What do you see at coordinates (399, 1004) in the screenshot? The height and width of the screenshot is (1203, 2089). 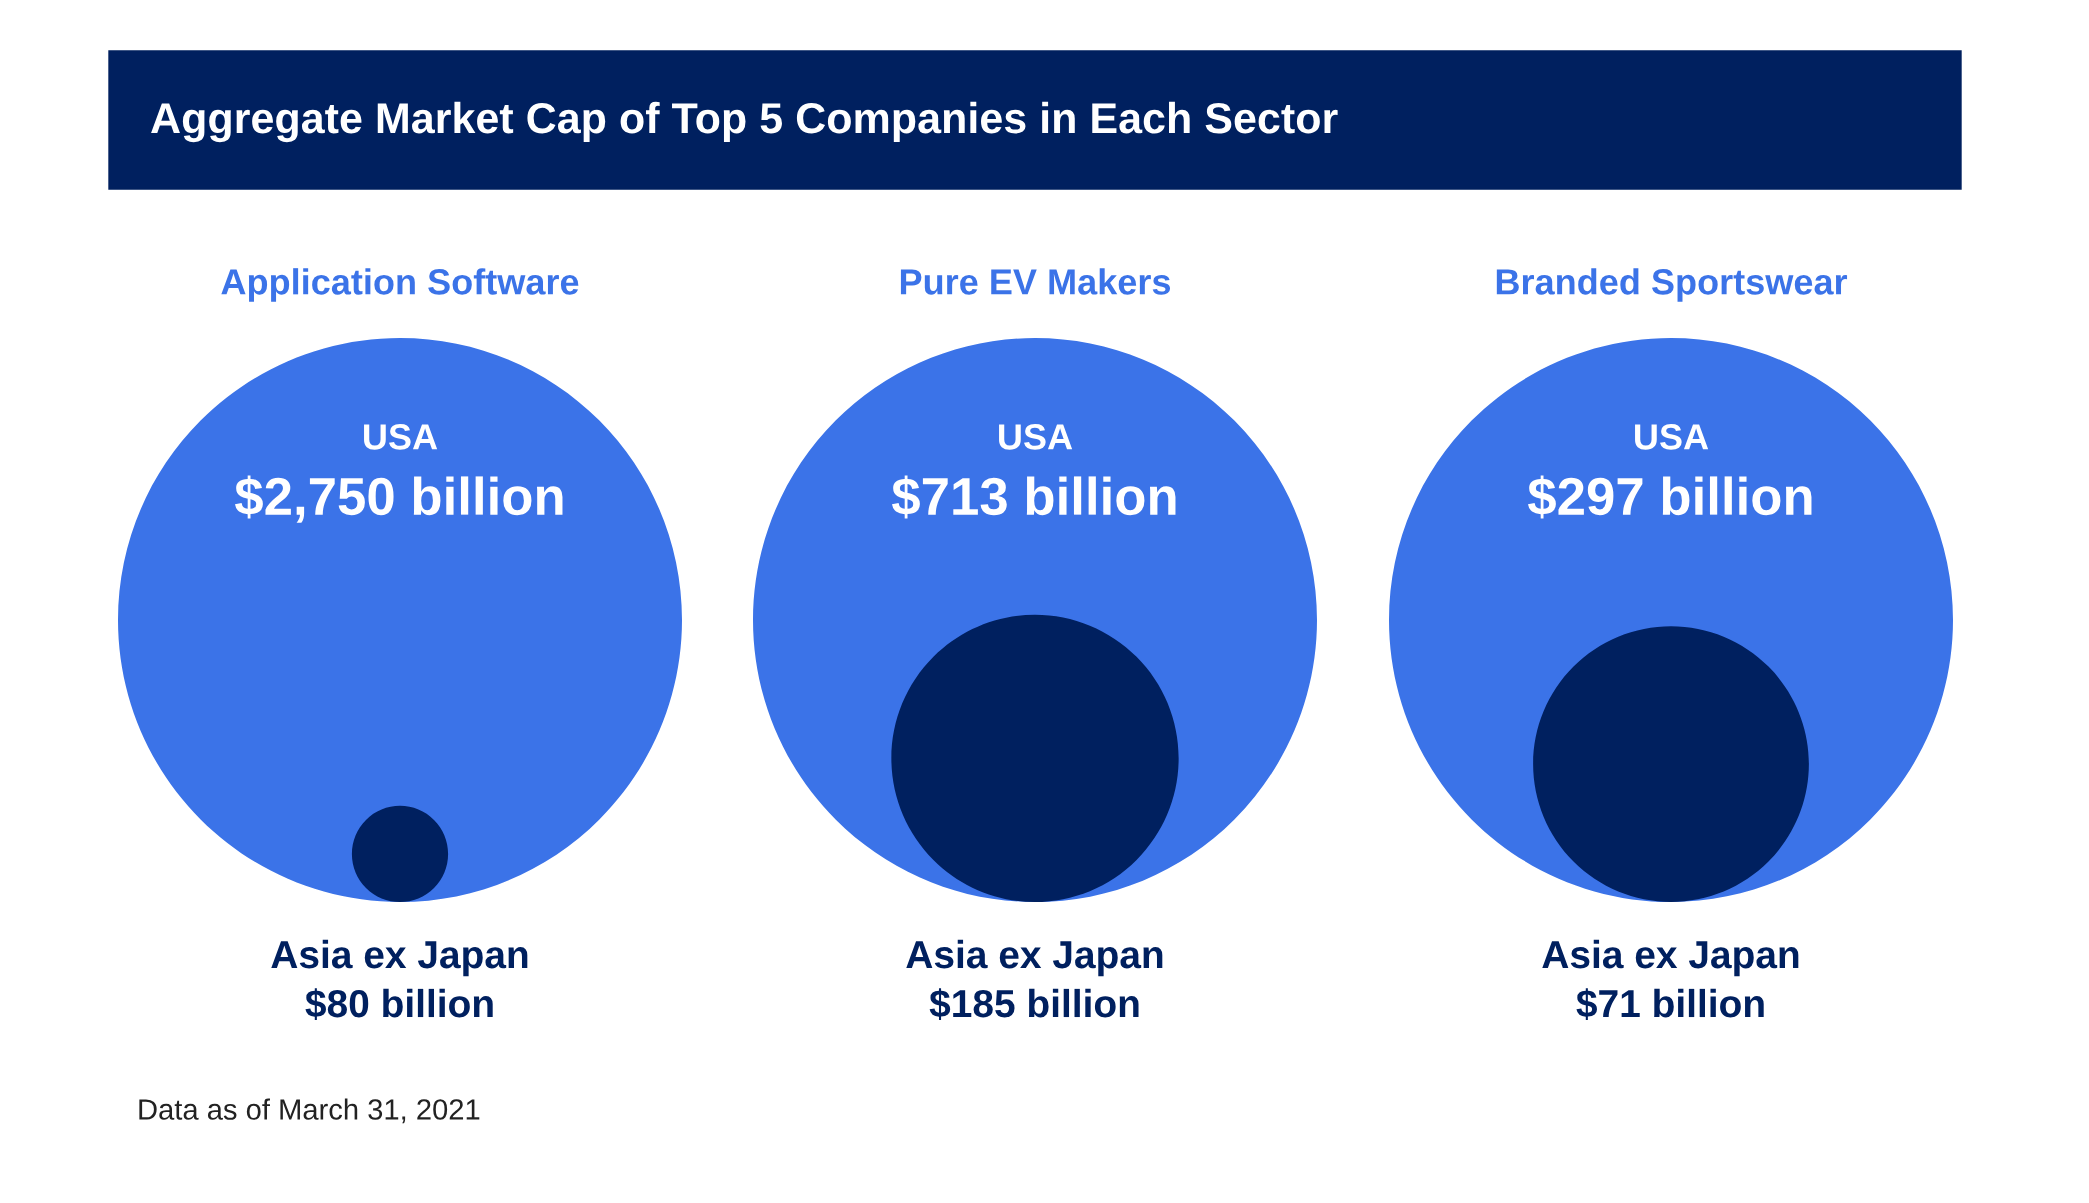 I see `data-label: $80 billion` at bounding box center [399, 1004].